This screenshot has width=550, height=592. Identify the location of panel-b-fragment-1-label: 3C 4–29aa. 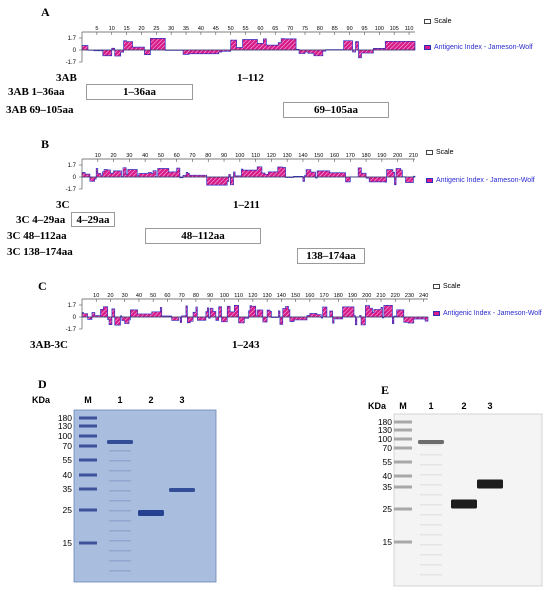
(41, 220).